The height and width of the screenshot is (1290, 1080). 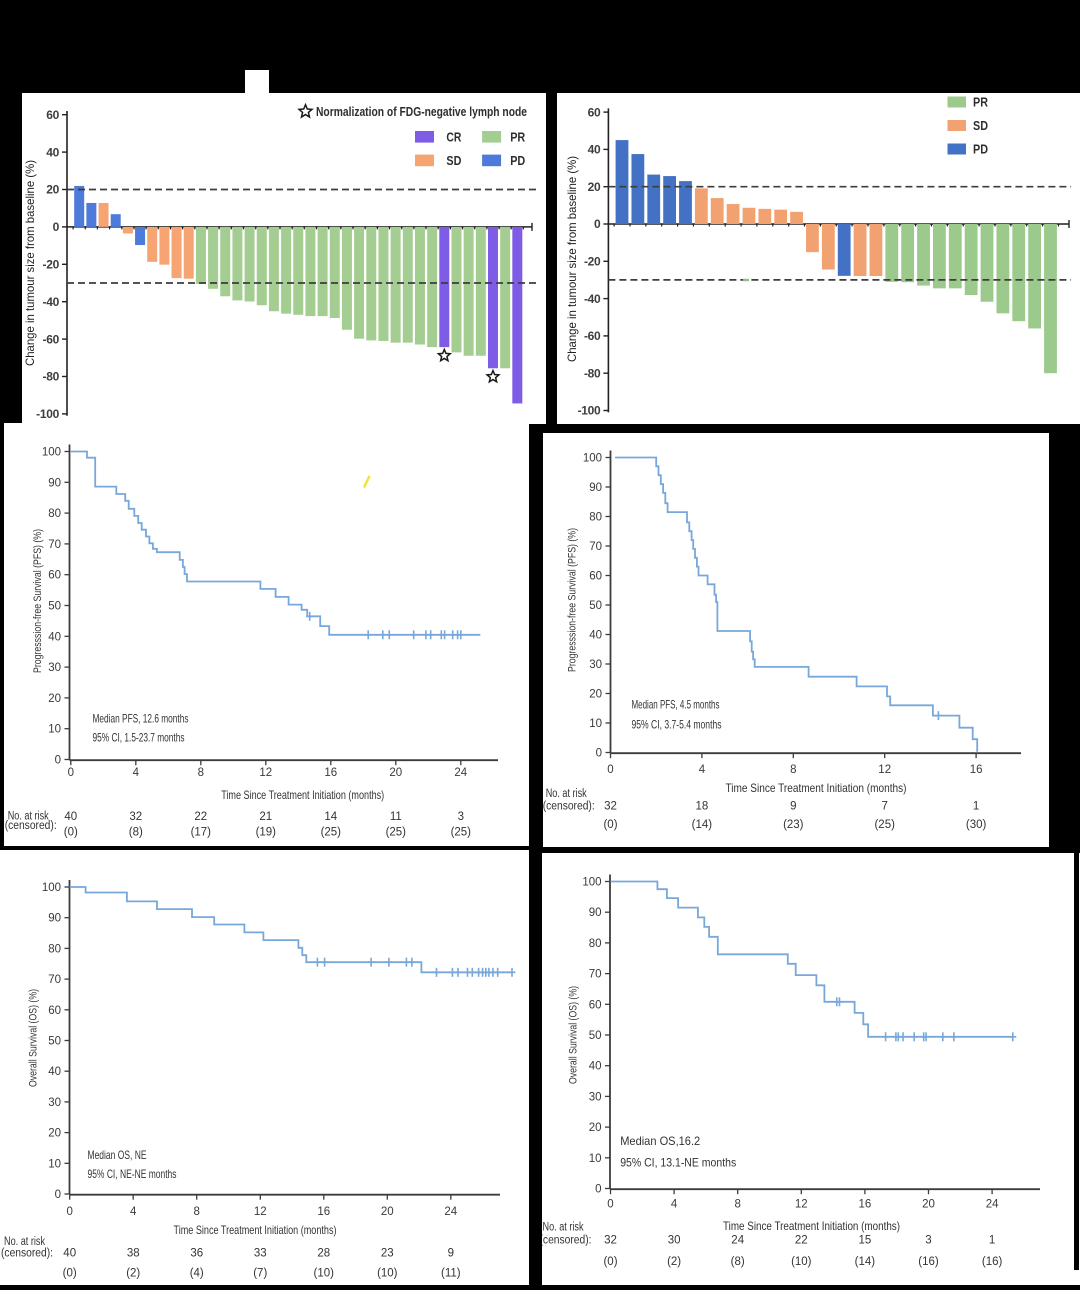 What do you see at coordinates (702, 806) in the screenshot?
I see `svg-text: 18` at bounding box center [702, 806].